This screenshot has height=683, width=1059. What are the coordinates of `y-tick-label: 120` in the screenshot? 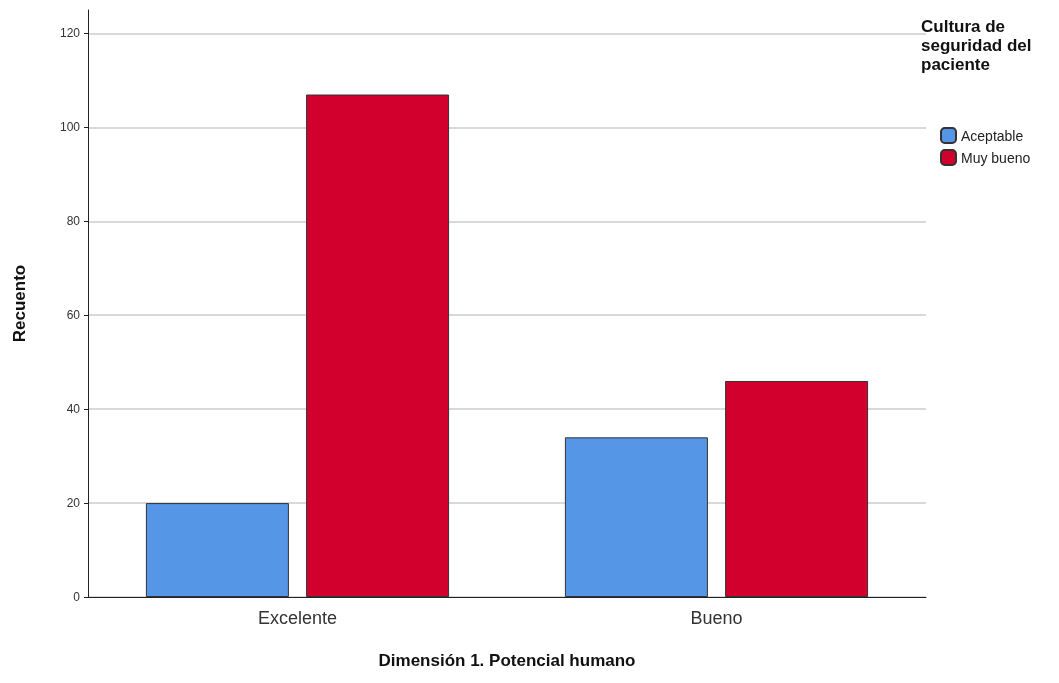 It's located at (70, 33).